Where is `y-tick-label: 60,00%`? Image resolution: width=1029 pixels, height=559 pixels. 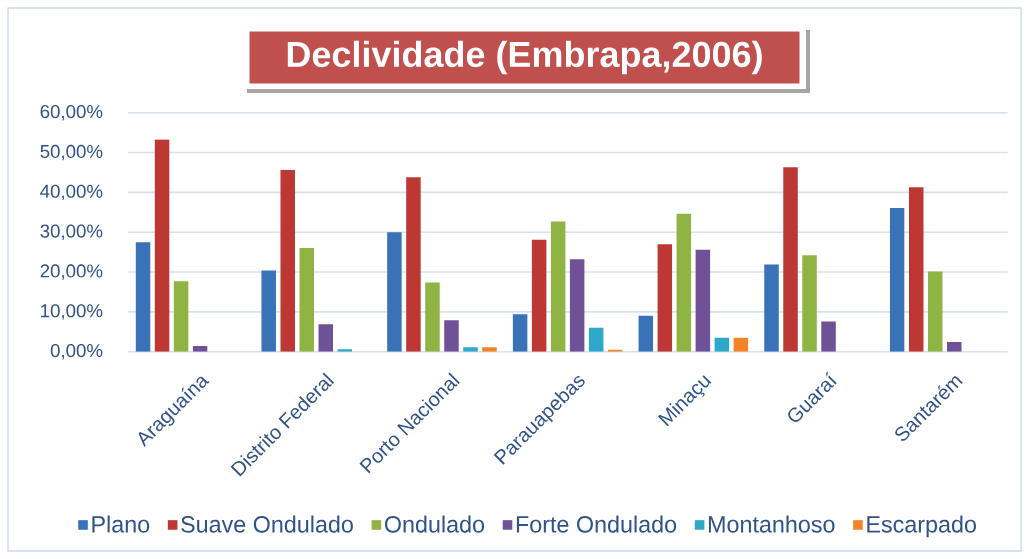 y-tick-label: 60,00% is located at coordinates (71, 112).